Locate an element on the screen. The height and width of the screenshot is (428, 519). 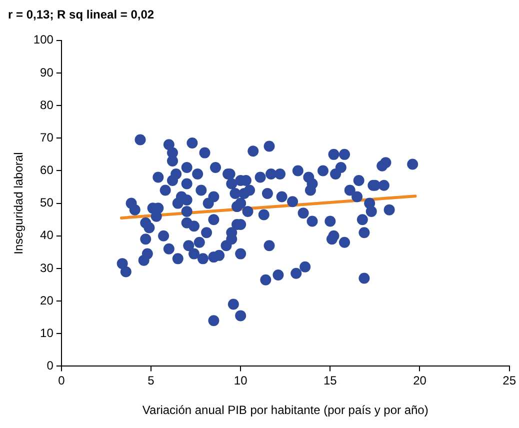
x-tick-label: 10 is located at coordinates (241, 381).